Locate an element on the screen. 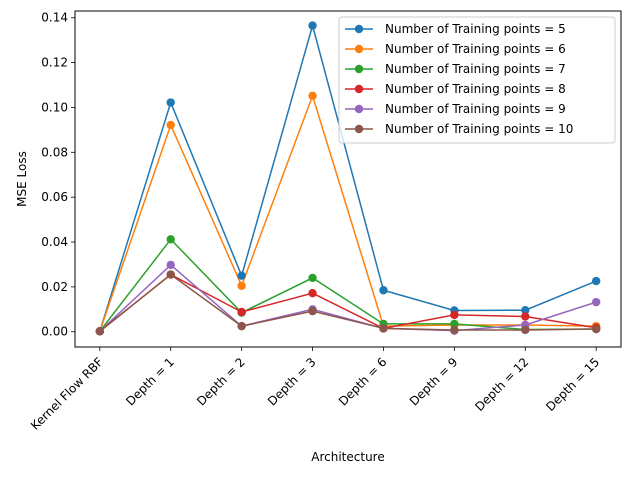  legend-box is located at coordinates (477, 80).